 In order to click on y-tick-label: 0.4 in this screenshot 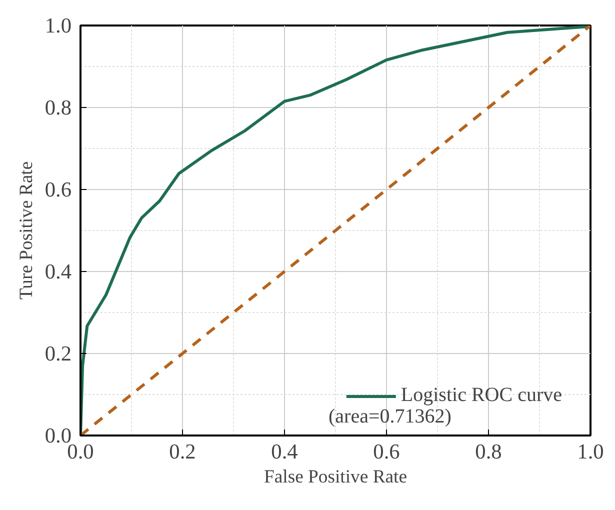, I will do `click(58, 272)`.